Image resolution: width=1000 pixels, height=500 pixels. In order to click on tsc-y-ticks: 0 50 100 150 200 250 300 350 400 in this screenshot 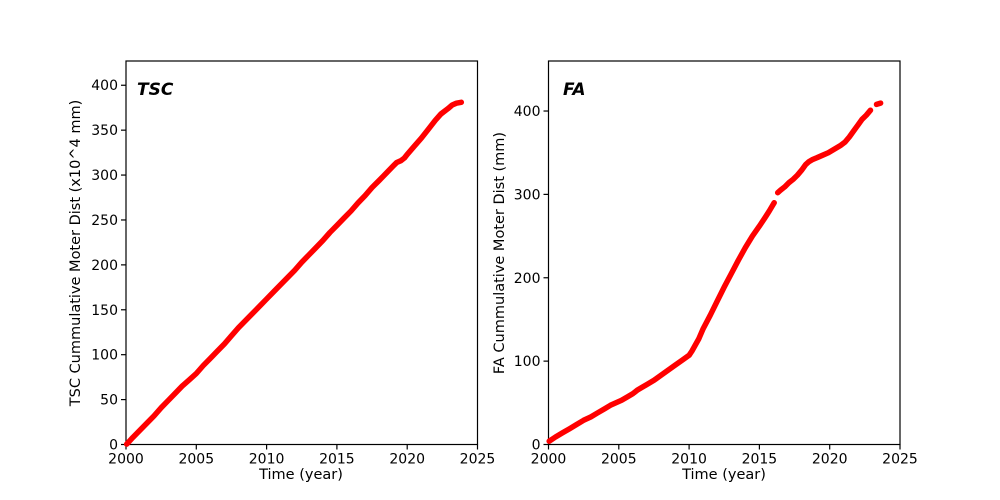, I will do `click(108, 266)`.